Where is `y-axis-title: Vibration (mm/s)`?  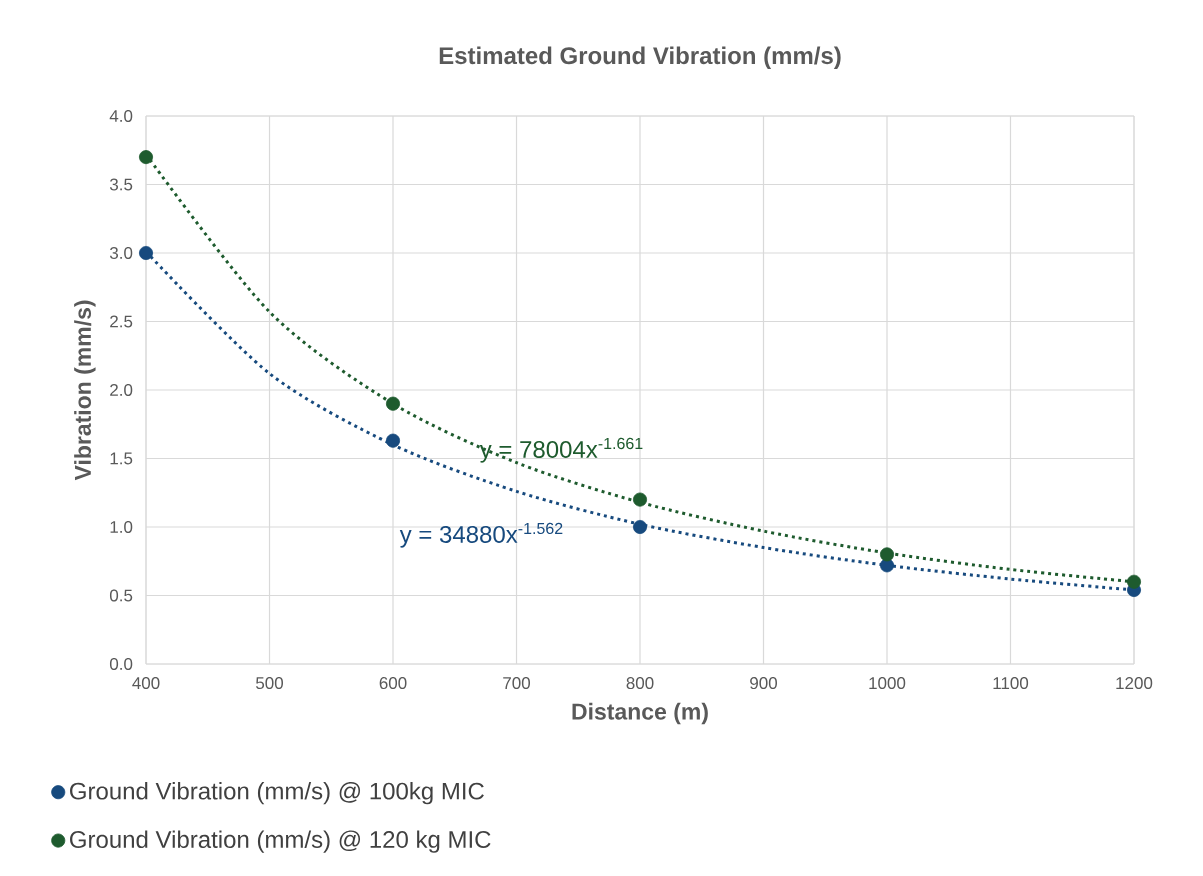 y-axis-title: Vibration (mm/s) is located at coordinates (85, 390).